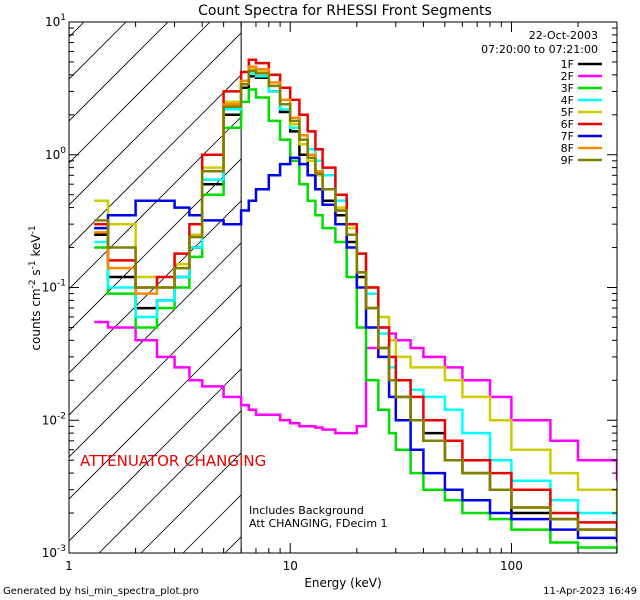  What do you see at coordinates (567, 76) in the screenshot?
I see `legend-label: 2F` at bounding box center [567, 76].